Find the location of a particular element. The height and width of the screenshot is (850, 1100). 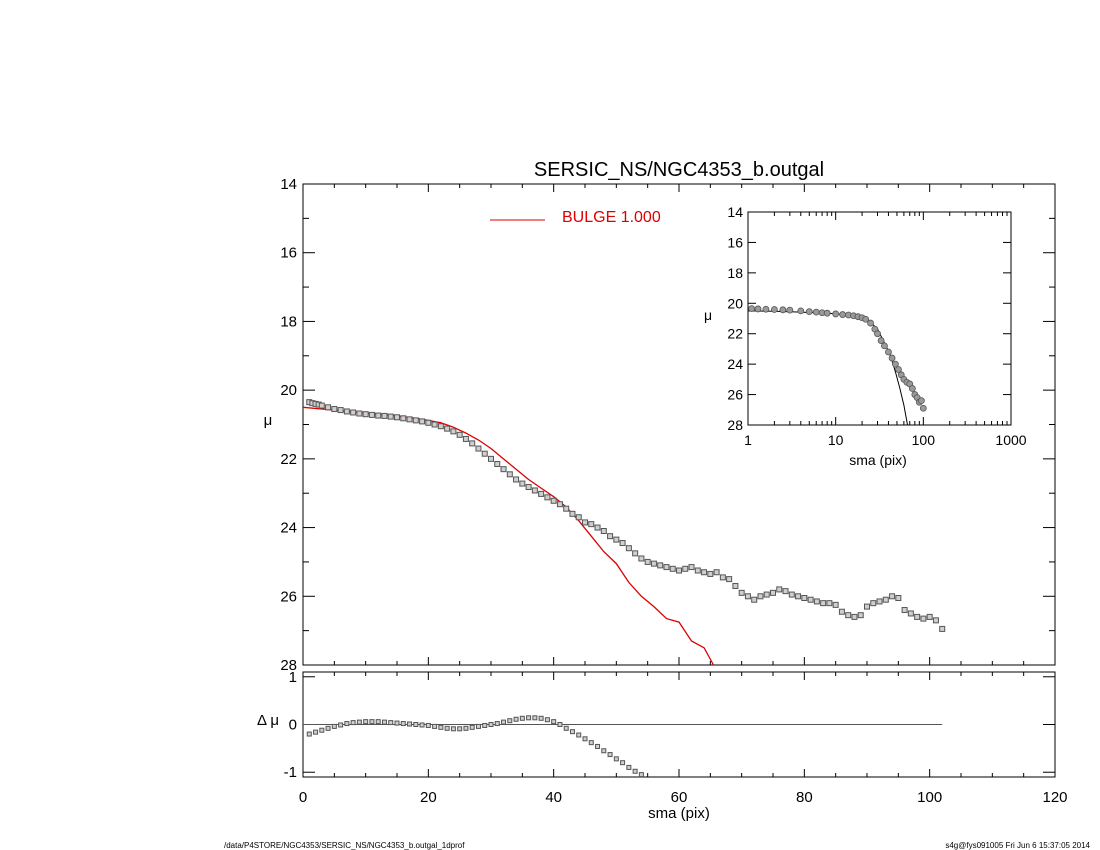

main-y-axis-label: μ is located at coordinates (268, 420).